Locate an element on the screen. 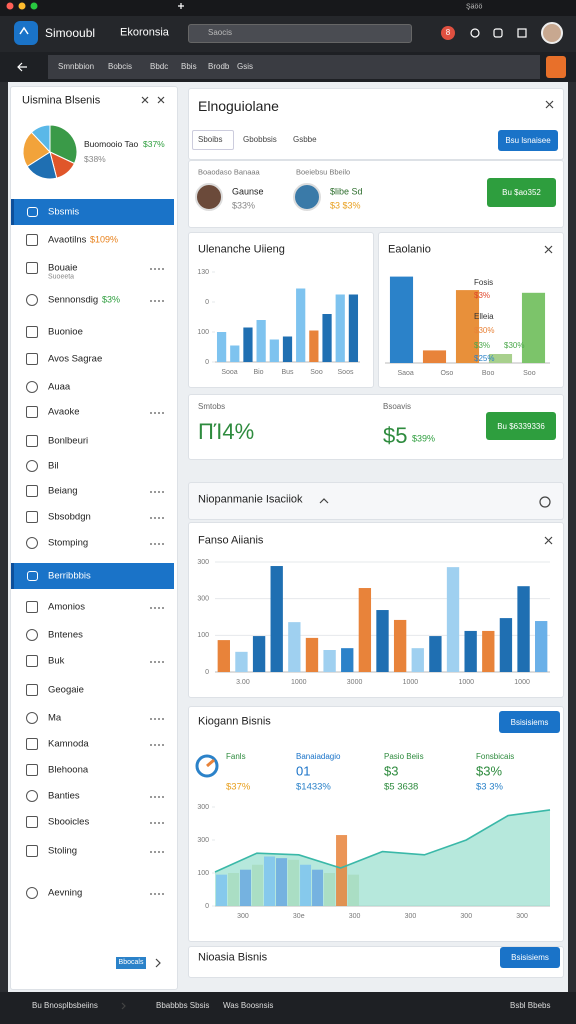  sidebar-item-label: Amonios is located at coordinates (66, 607).